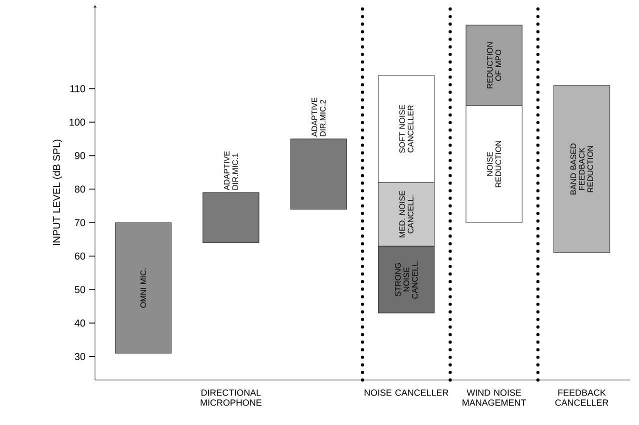 The image size is (639, 425). I want to click on y-tick-label: 50, so click(80, 290).